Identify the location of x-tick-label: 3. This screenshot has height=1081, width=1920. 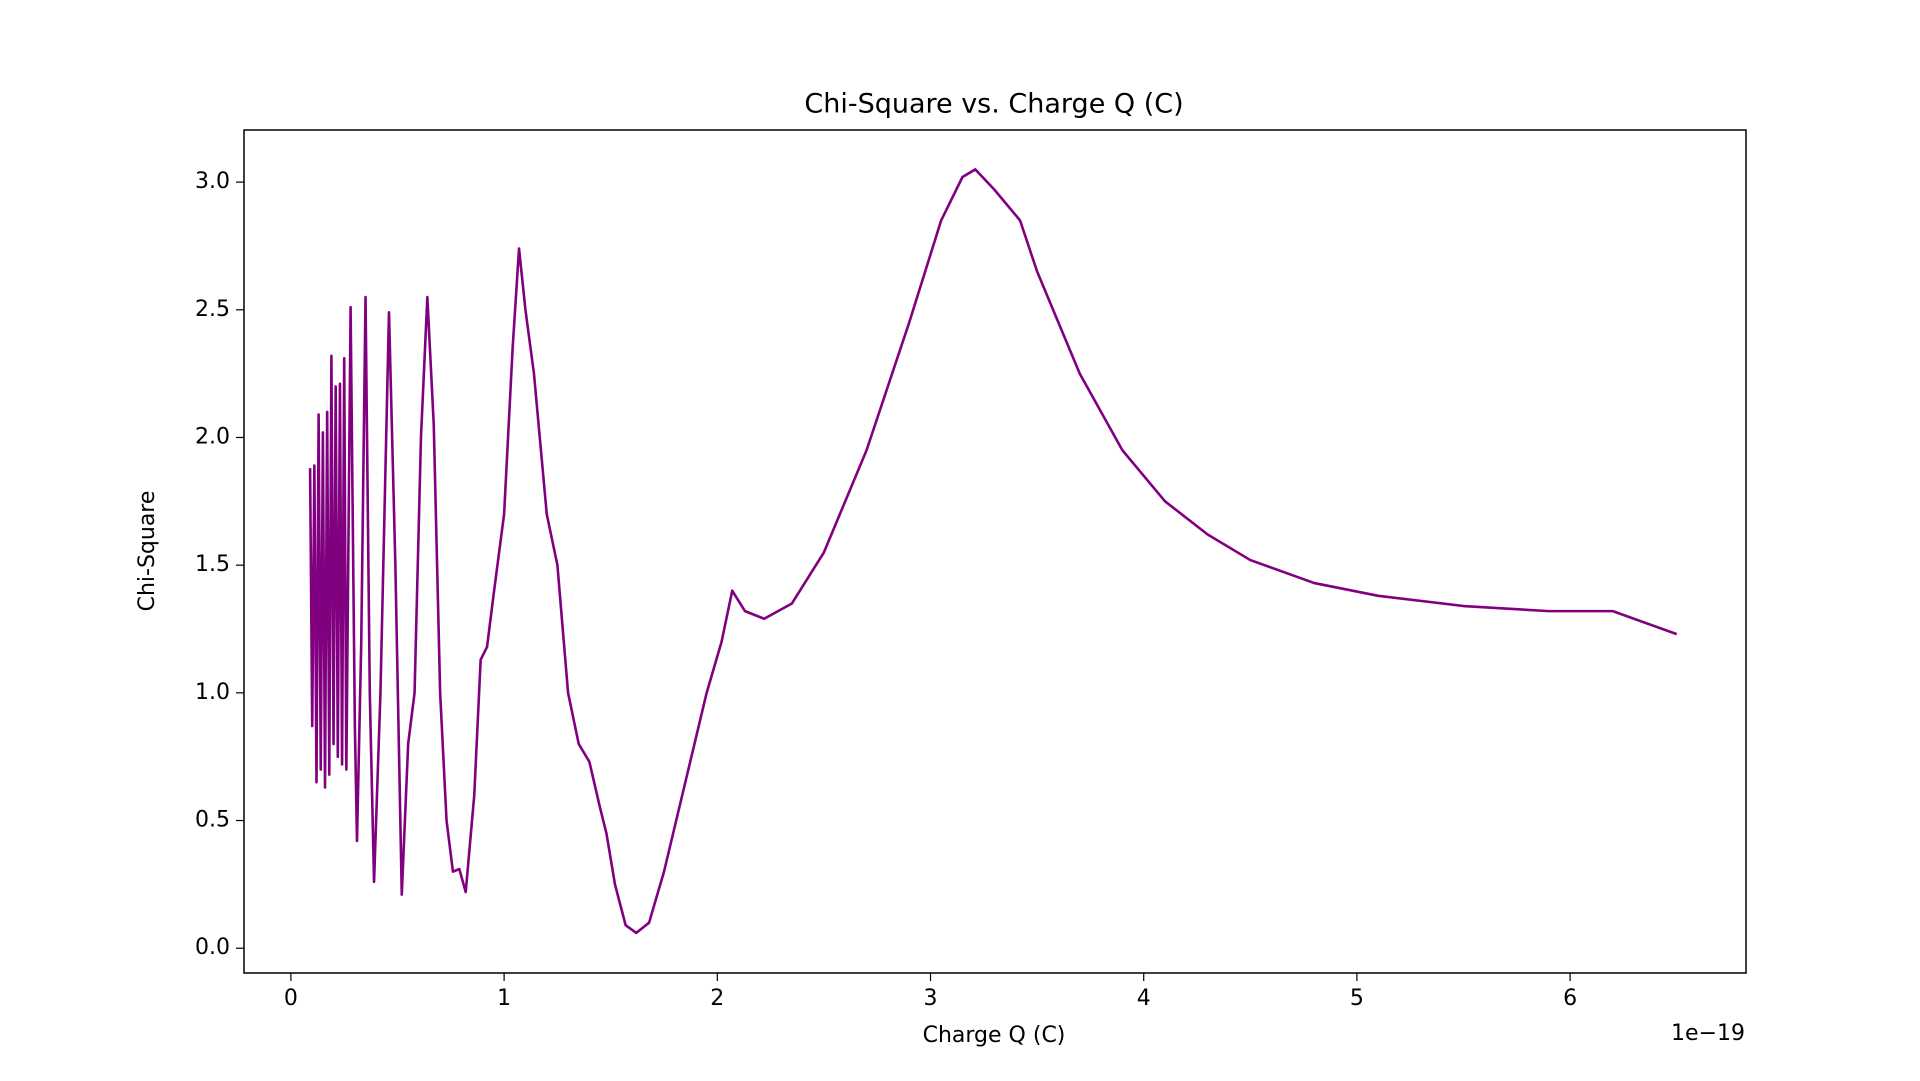
(931, 998).